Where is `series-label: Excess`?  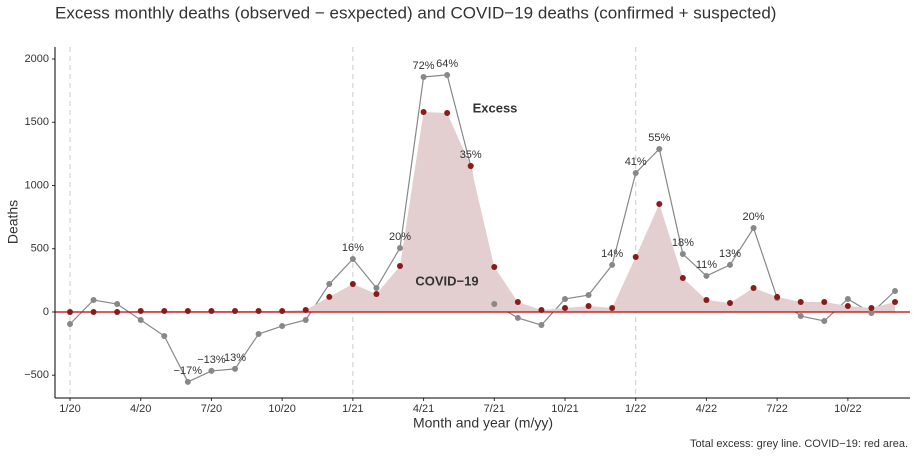
series-label: Excess is located at coordinates (495, 107).